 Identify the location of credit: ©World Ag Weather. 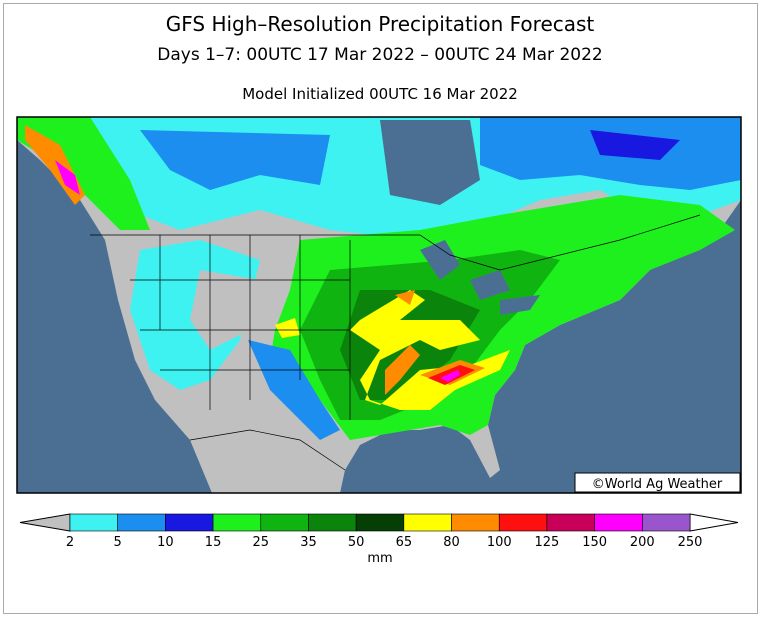
(657, 484).